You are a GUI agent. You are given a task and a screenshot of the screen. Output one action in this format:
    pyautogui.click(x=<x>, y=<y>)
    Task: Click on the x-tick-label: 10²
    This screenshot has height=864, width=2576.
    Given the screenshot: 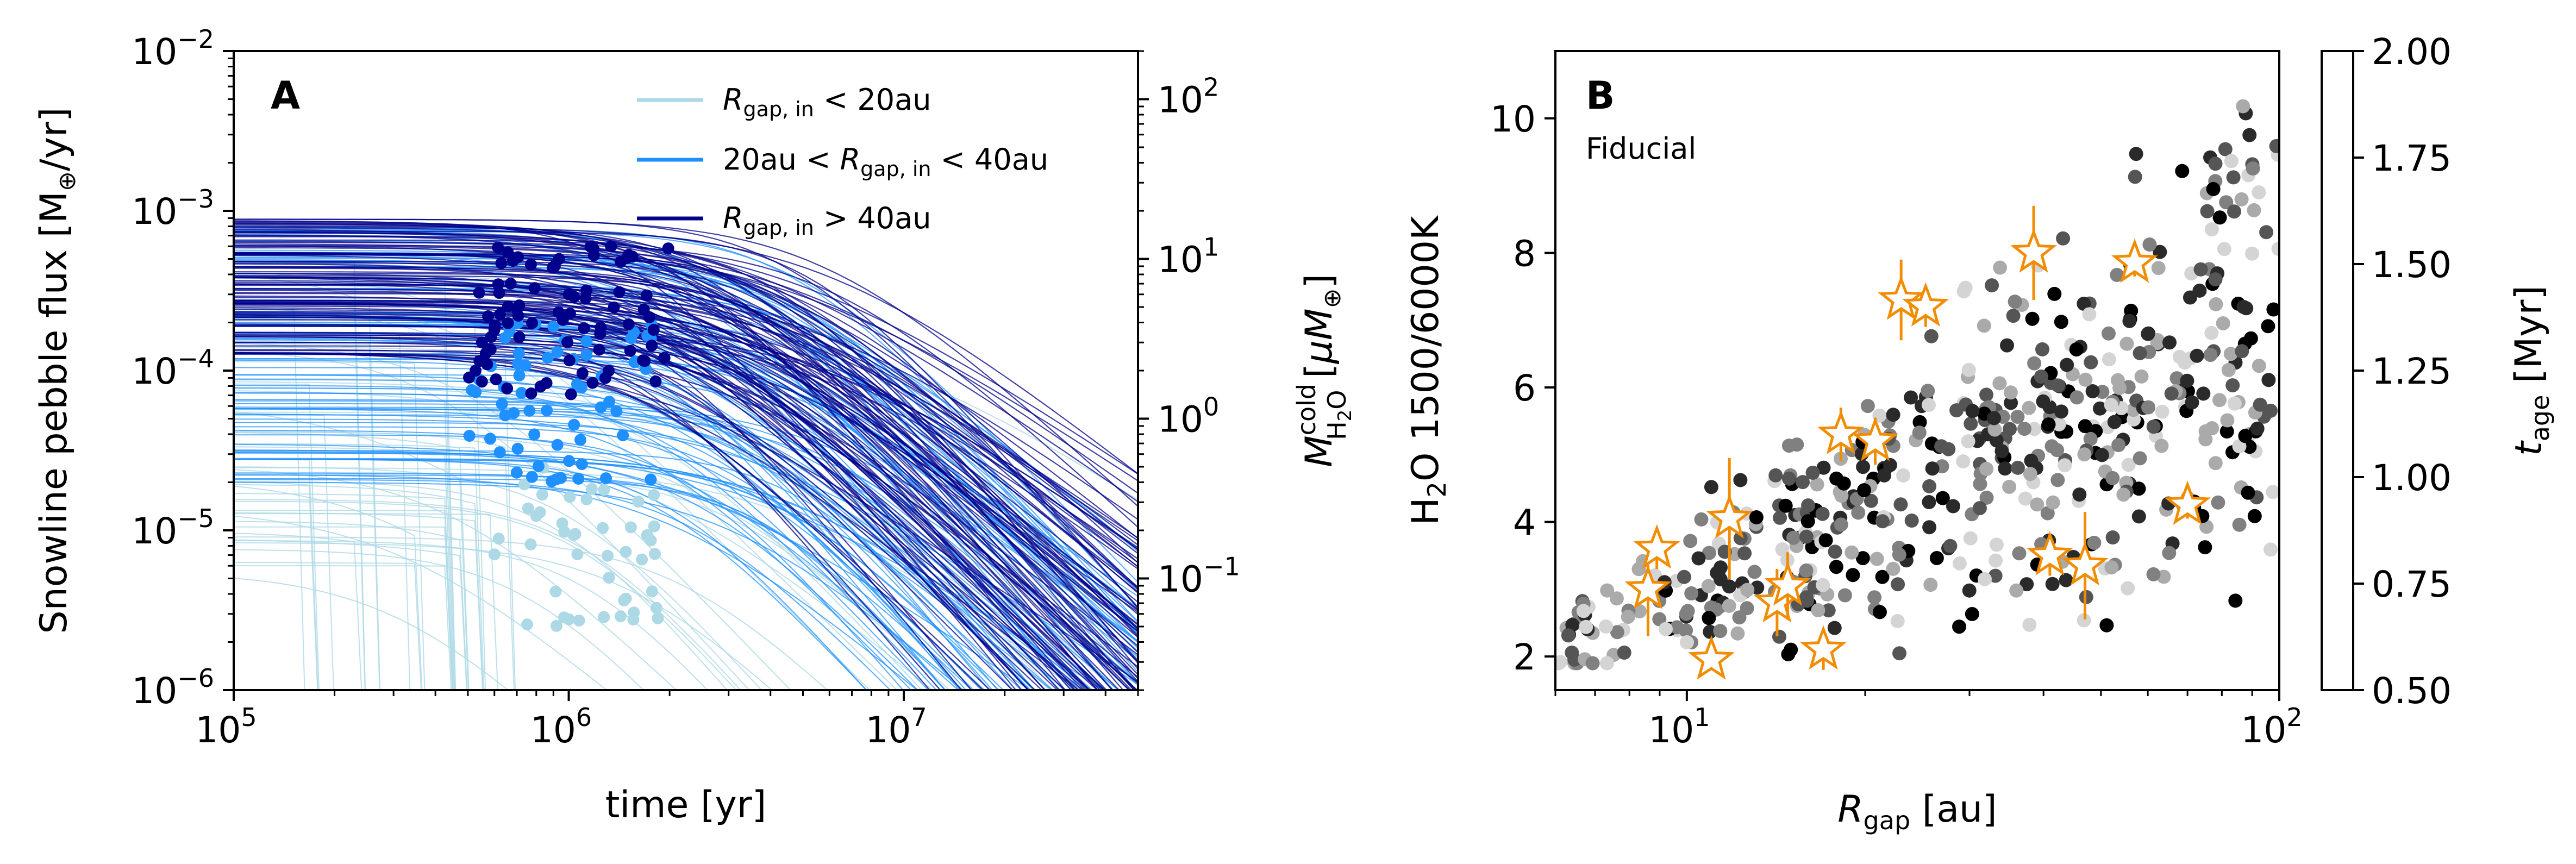 What is the action you would take?
    pyautogui.click(x=2271, y=727)
    